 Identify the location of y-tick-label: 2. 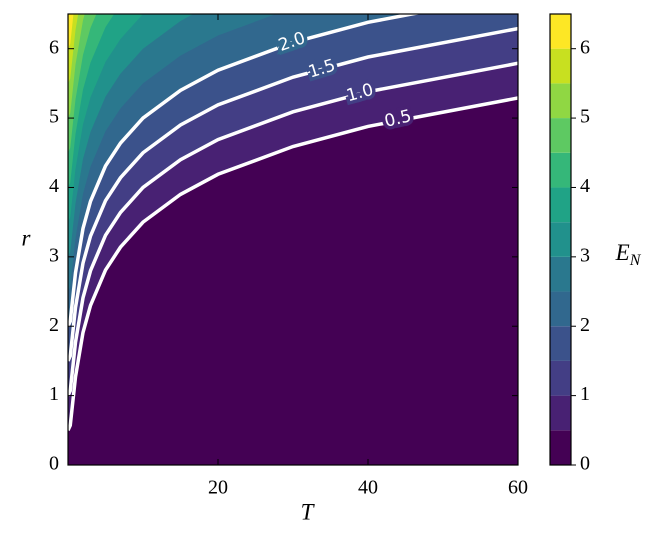
(54, 325).